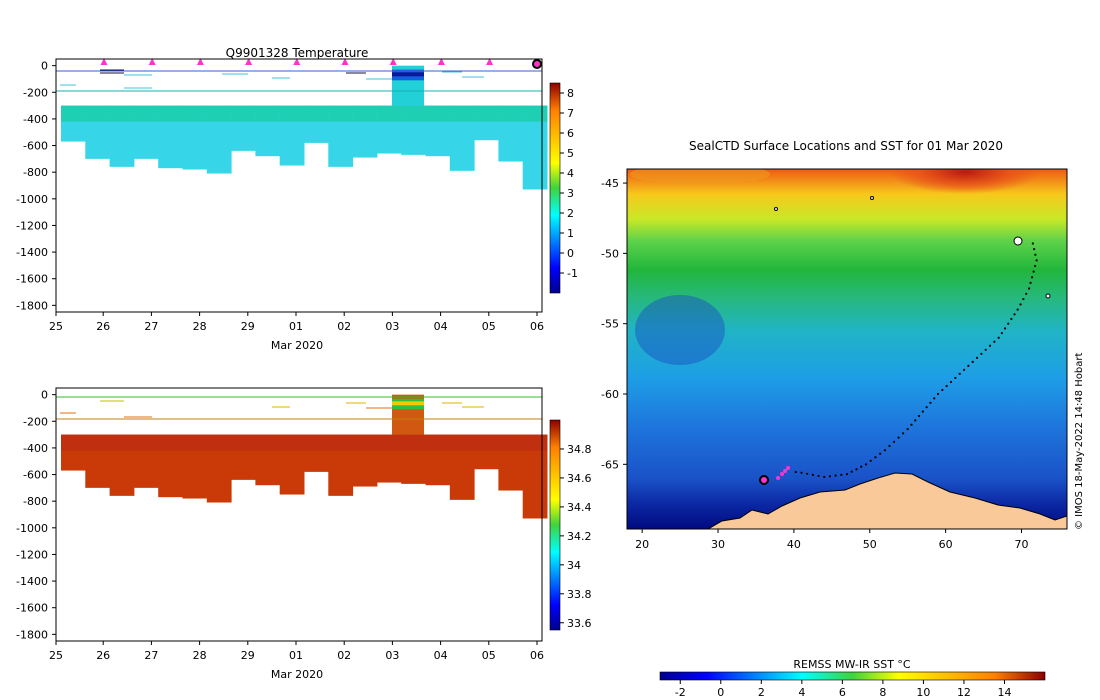 This screenshot has height=700, width=1100. I want to click on seal-track, so click(916, 360).